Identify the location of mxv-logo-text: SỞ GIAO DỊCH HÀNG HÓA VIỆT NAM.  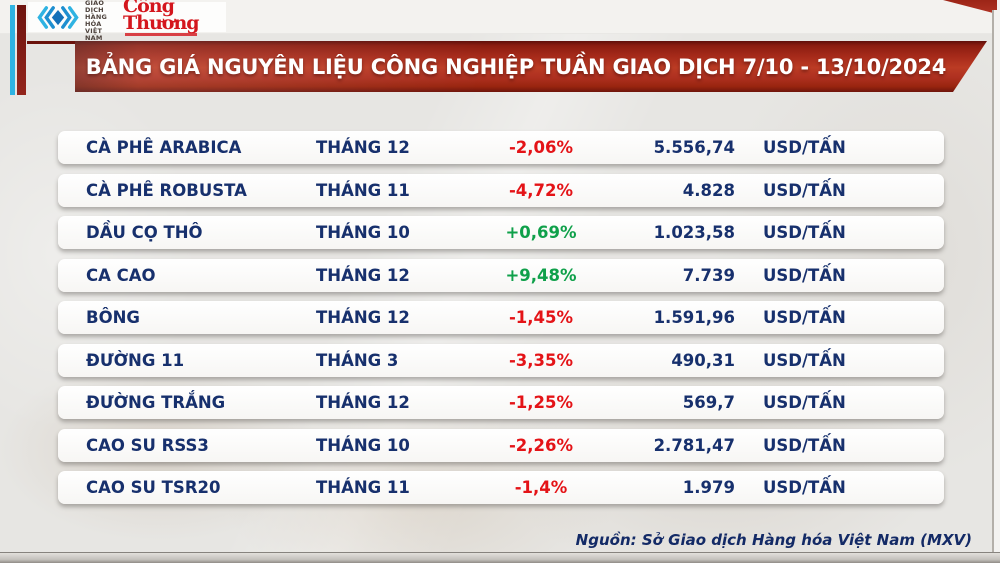
(100, 21).